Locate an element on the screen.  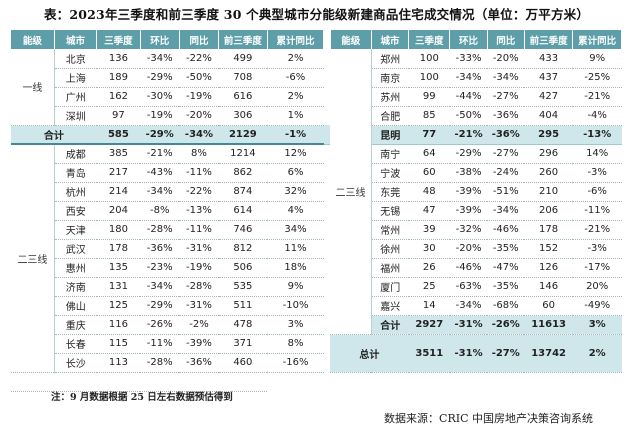
value-cell: -19% is located at coordinates (199, 268).